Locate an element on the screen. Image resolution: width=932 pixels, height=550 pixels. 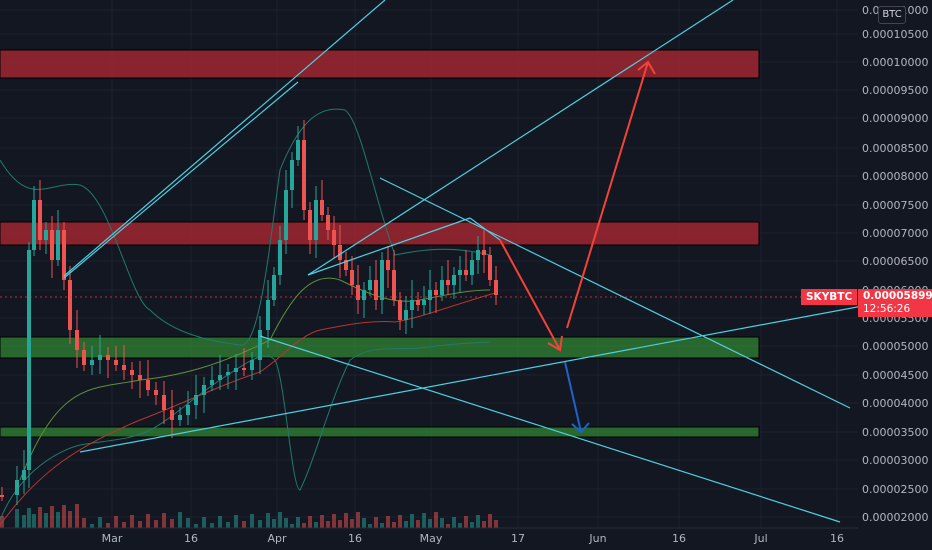
price-tick-label: 0.00007500 is located at coordinates (895, 205).